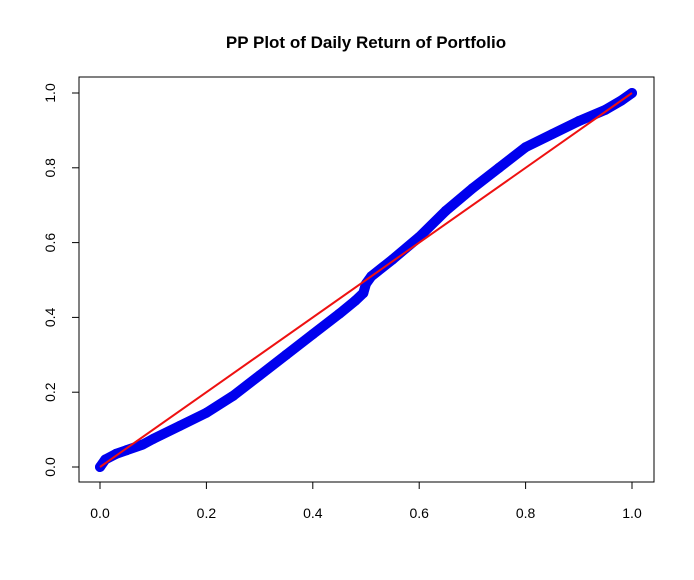 This screenshot has width=694, height=580. Describe the element at coordinates (50, 317) in the screenshot. I see `y-tick-label: 0.4` at that location.